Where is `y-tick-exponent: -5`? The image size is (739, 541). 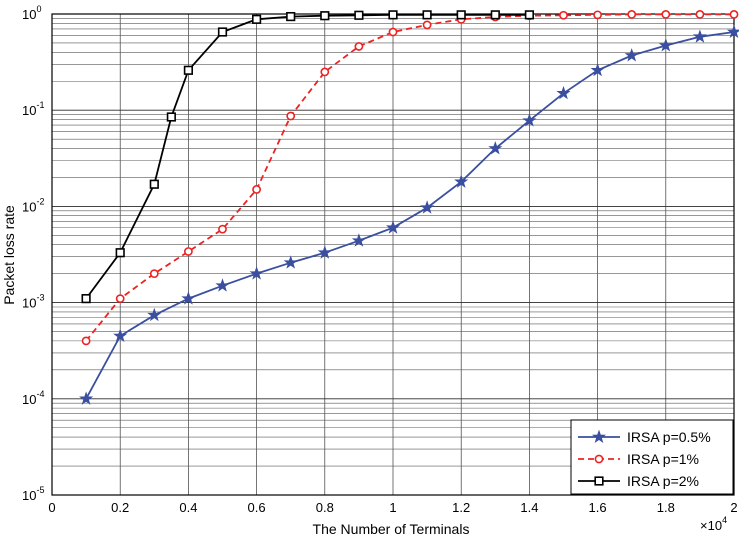 y-tick-exponent: -5 is located at coordinates (40, 490).